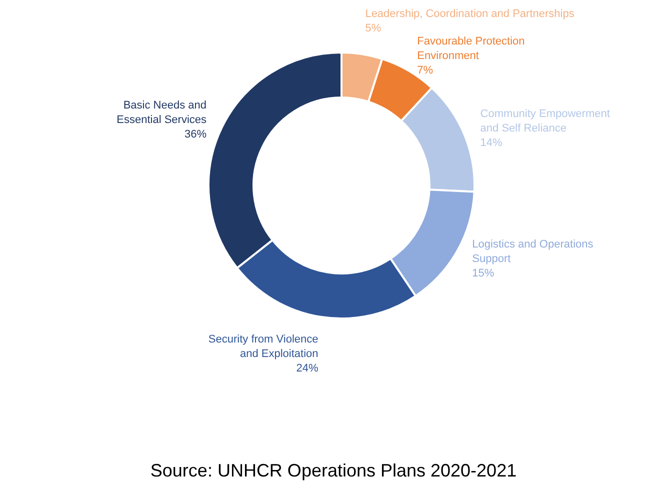 This screenshot has width=666, height=498. Describe the element at coordinates (195, 134) in the screenshot. I see `data-label: 36%` at that location.